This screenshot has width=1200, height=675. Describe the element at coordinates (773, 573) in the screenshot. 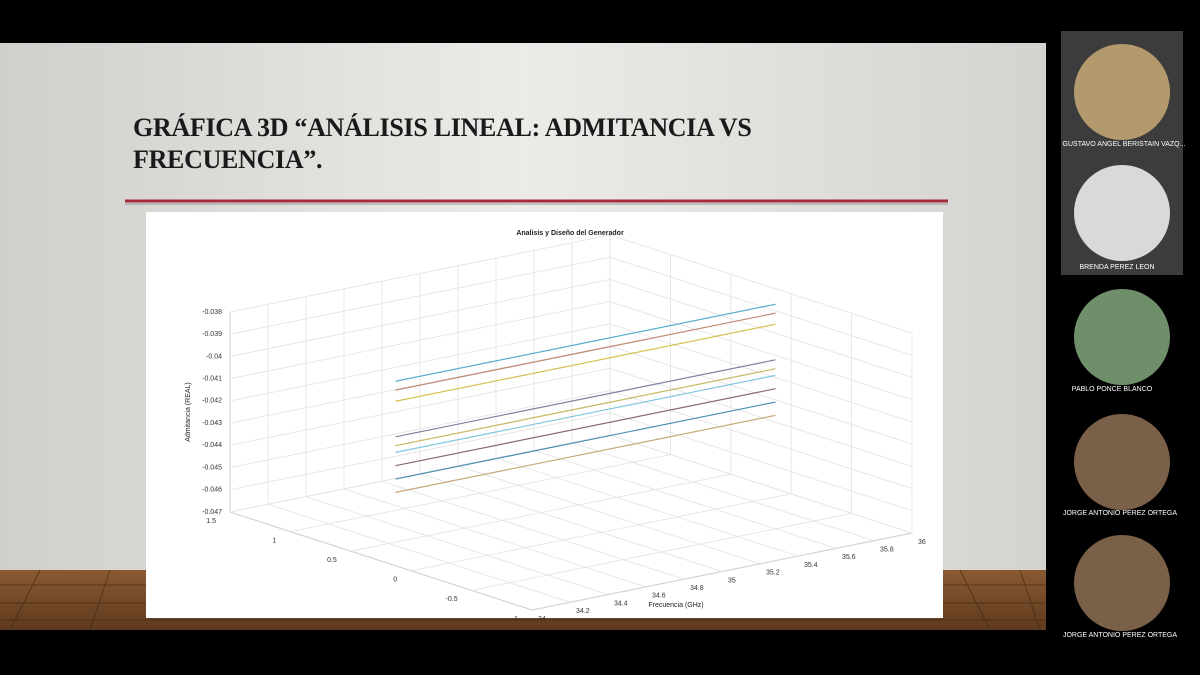

I see `x-tick-label: 35.2` at that location.